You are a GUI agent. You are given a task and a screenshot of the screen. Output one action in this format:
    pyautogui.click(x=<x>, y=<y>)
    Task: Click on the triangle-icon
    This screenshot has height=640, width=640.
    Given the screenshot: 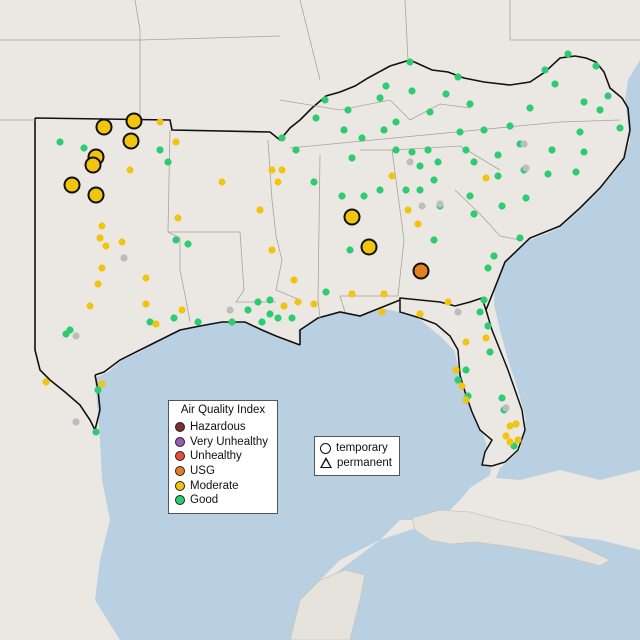 What is the action you would take?
    pyautogui.click(x=326, y=463)
    